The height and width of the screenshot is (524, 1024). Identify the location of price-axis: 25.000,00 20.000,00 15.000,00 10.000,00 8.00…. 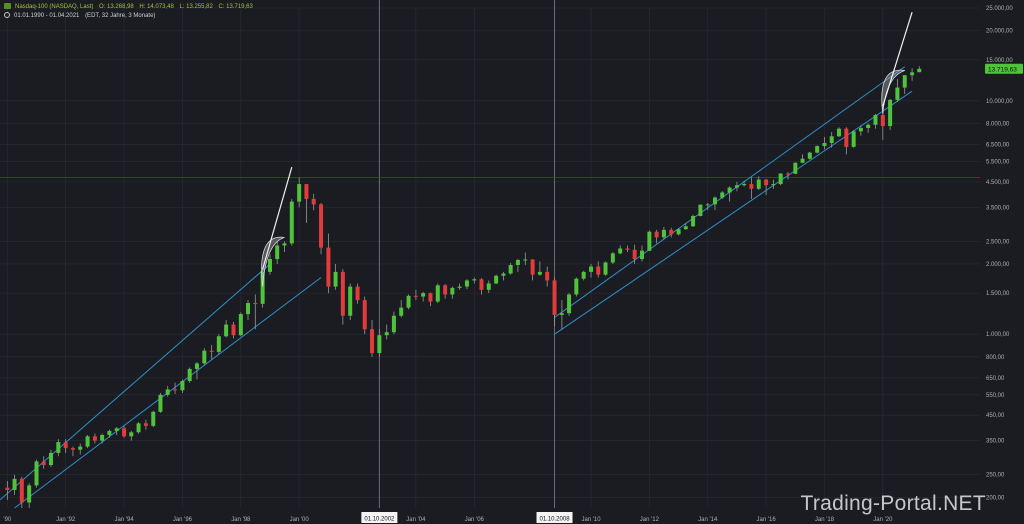
(1002, 262).